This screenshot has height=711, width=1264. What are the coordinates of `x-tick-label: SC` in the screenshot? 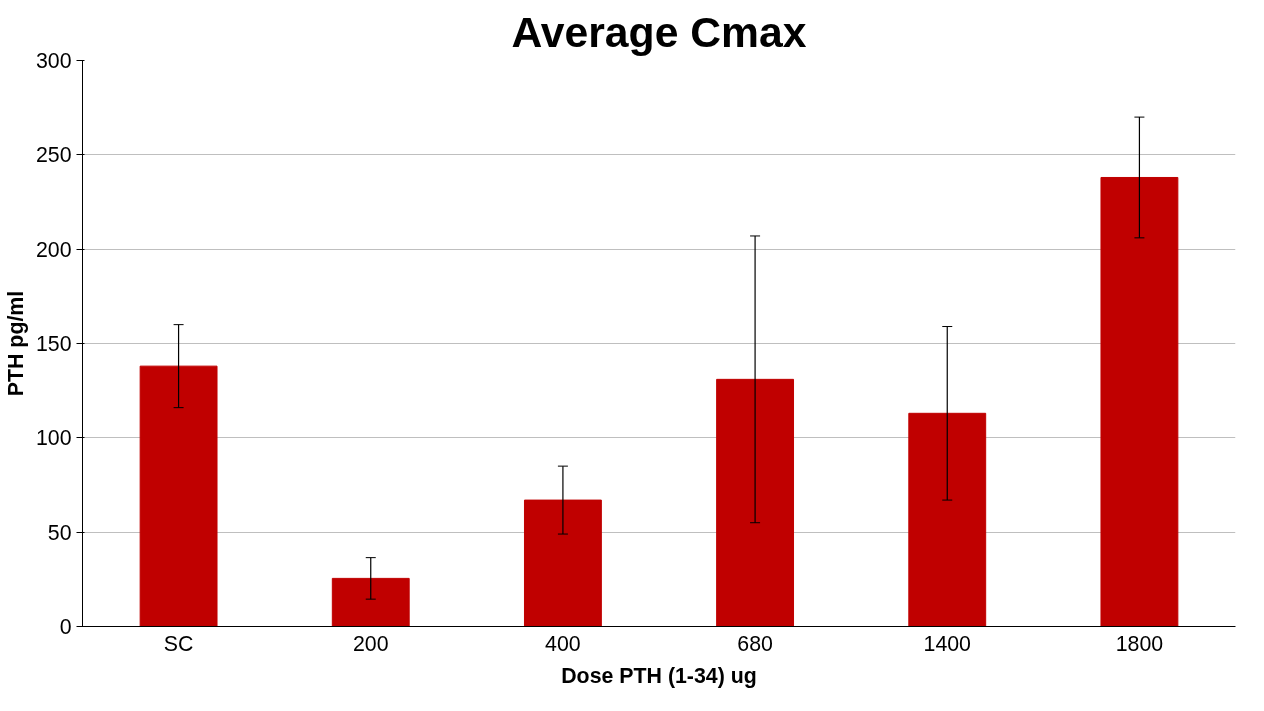 It's located at (178, 643).